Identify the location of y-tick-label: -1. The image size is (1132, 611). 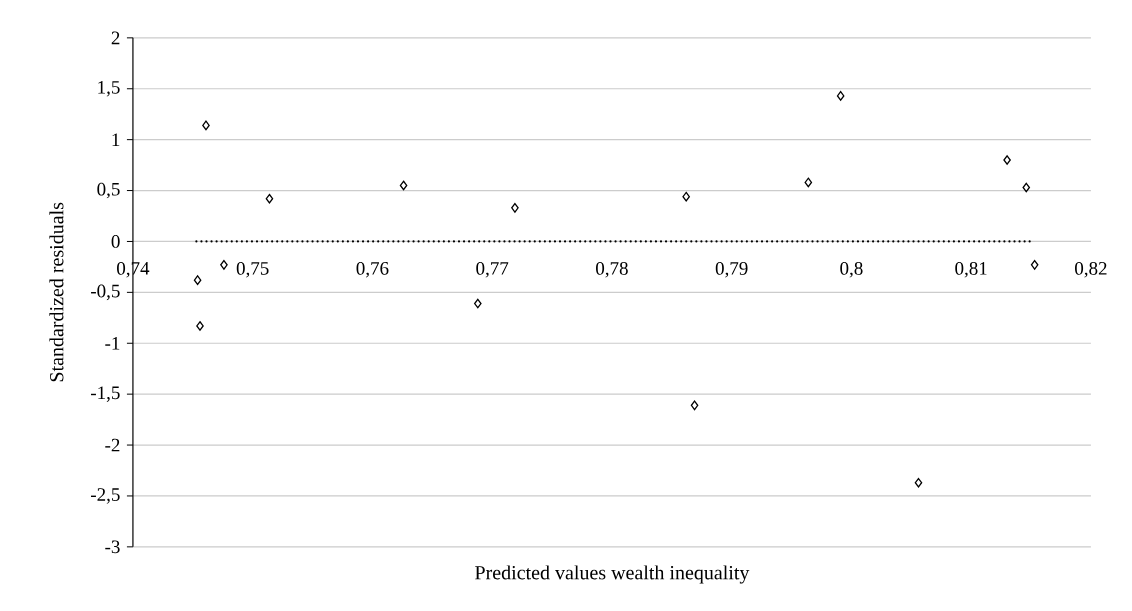
(112, 343).